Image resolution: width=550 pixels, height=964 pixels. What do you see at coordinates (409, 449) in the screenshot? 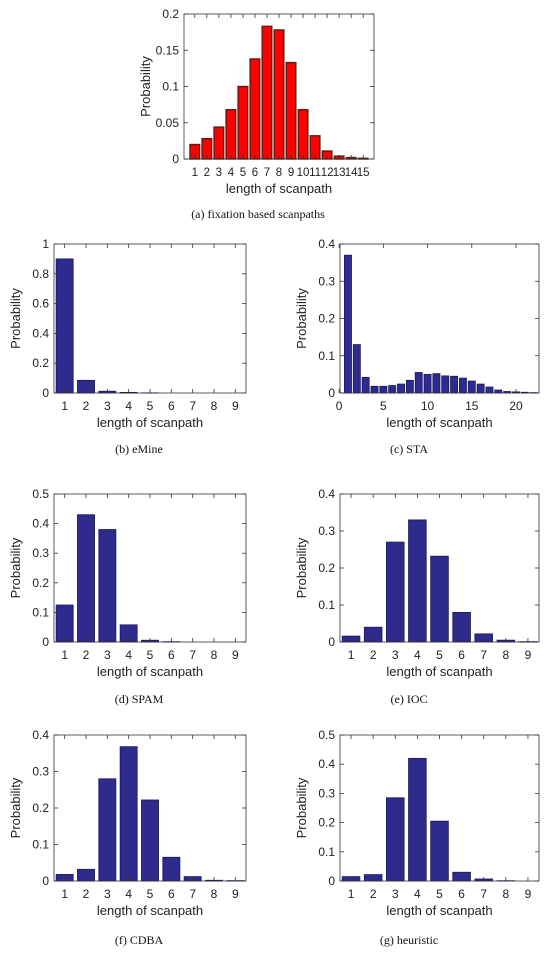
I see `caption-c: (c) STA` at bounding box center [409, 449].